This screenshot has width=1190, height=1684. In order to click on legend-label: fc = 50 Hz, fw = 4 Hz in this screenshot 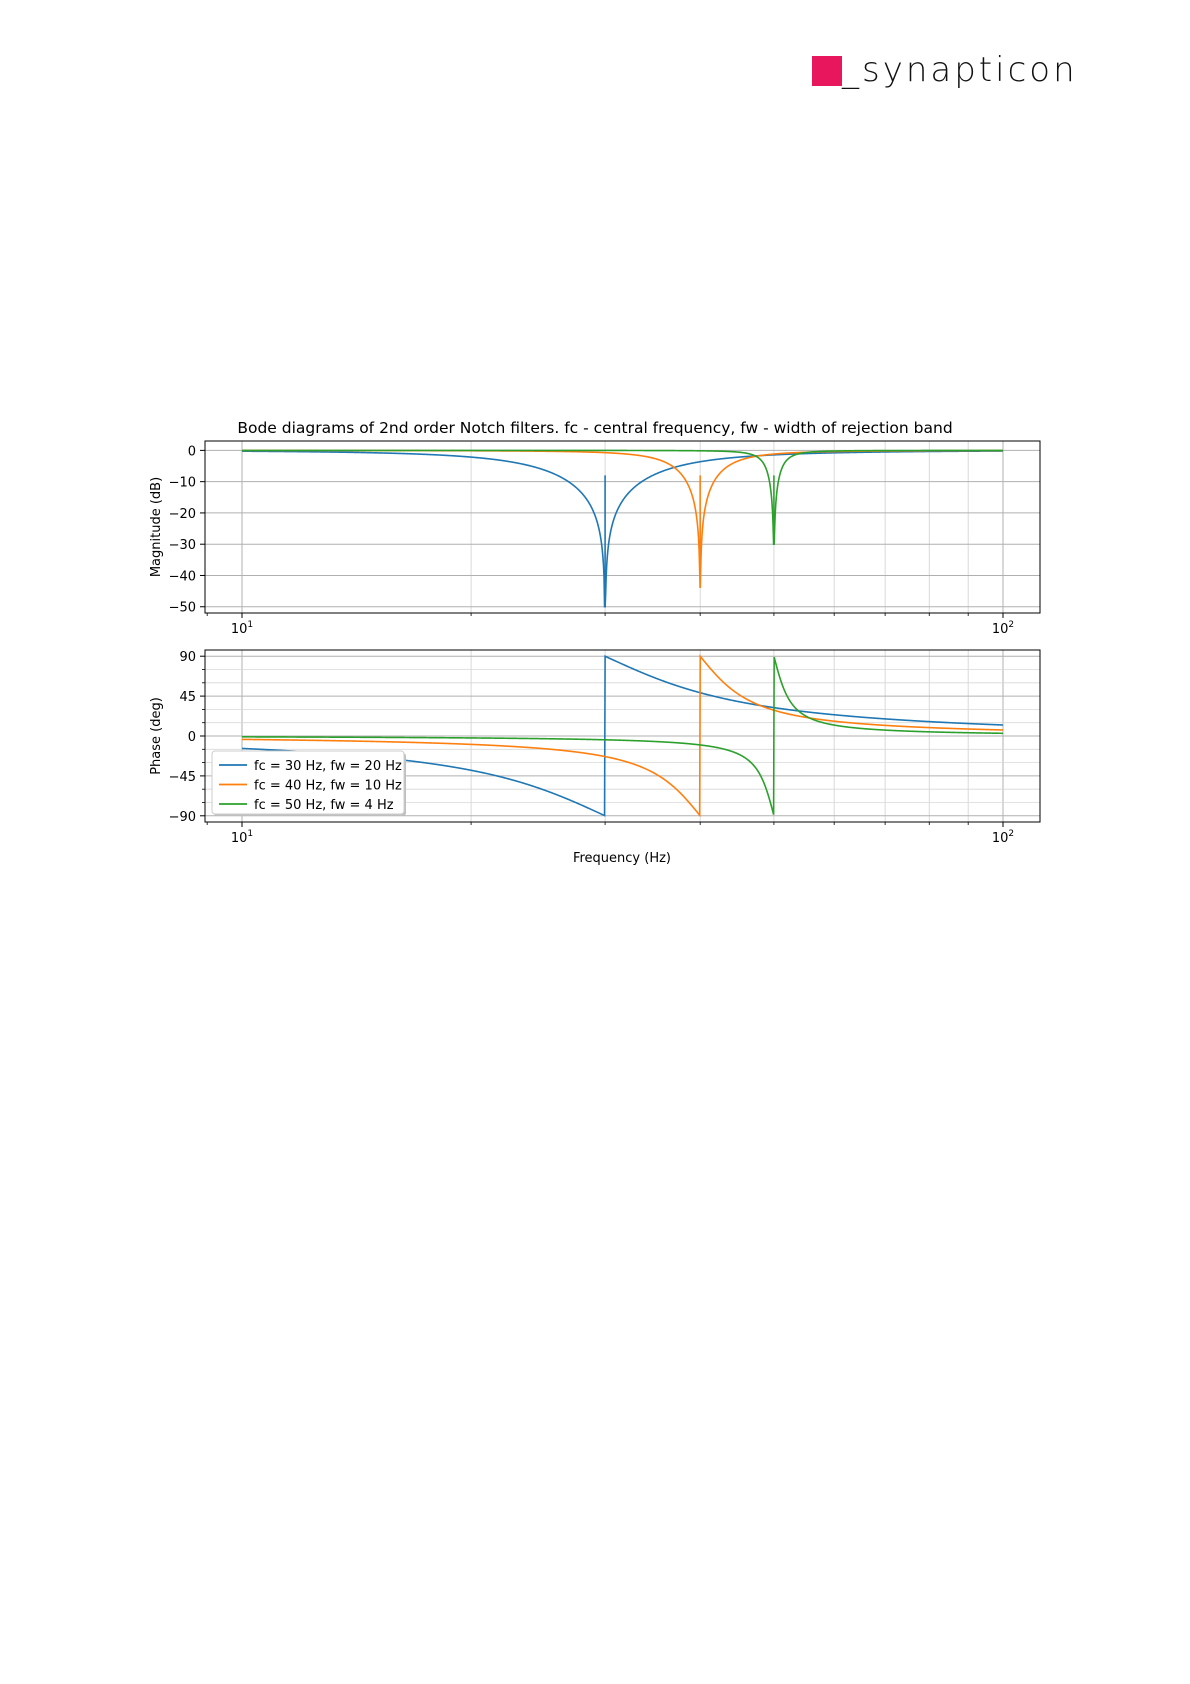, I will do `click(324, 805)`.